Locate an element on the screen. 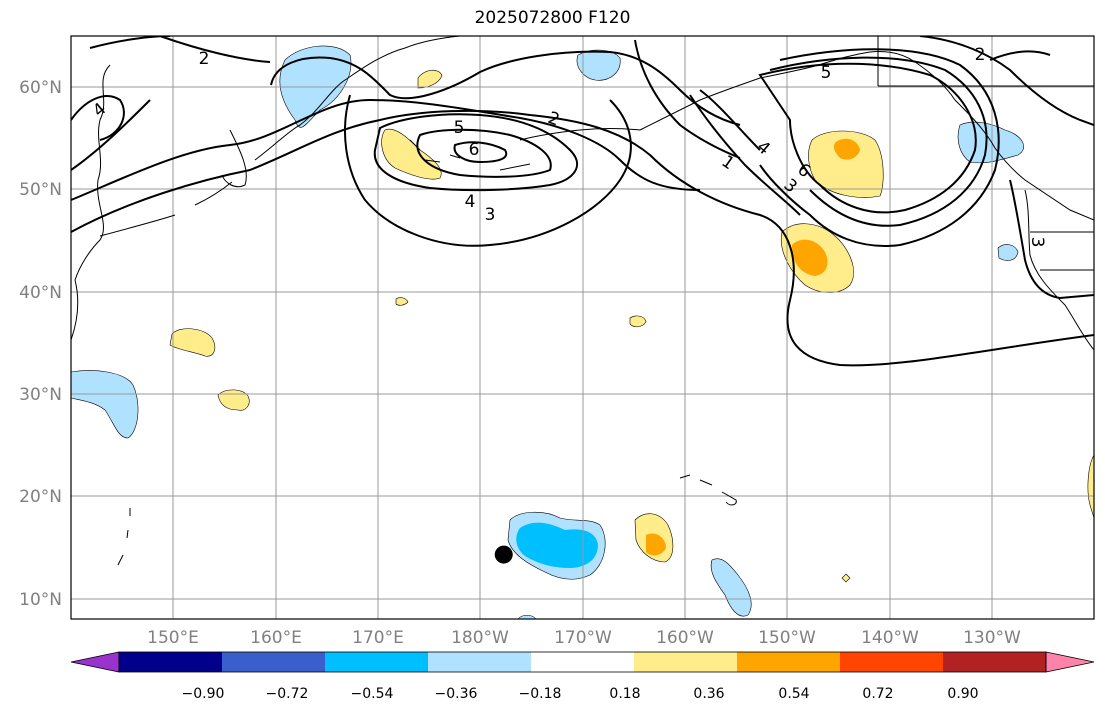  lon-label: 150°W is located at coordinates (787, 638).